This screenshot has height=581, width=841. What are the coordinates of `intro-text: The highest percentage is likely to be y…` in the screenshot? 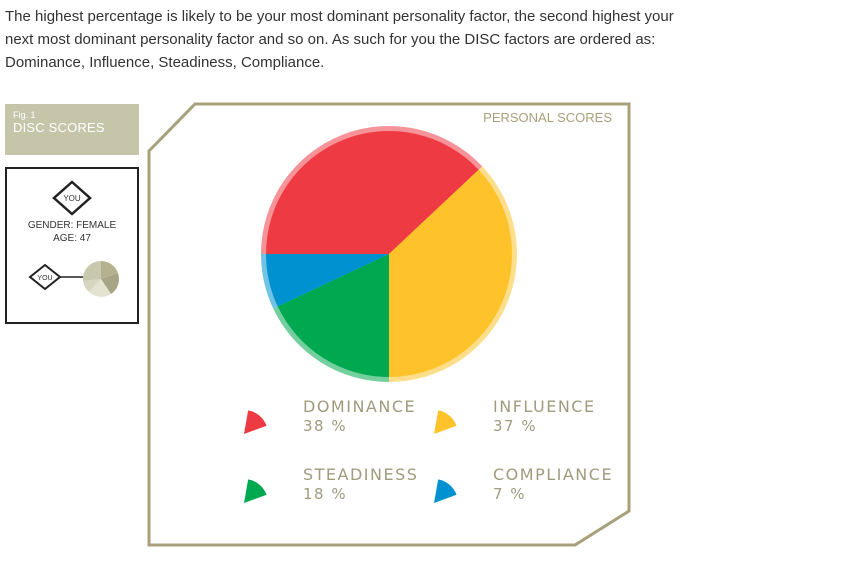 It's located at (375, 39).